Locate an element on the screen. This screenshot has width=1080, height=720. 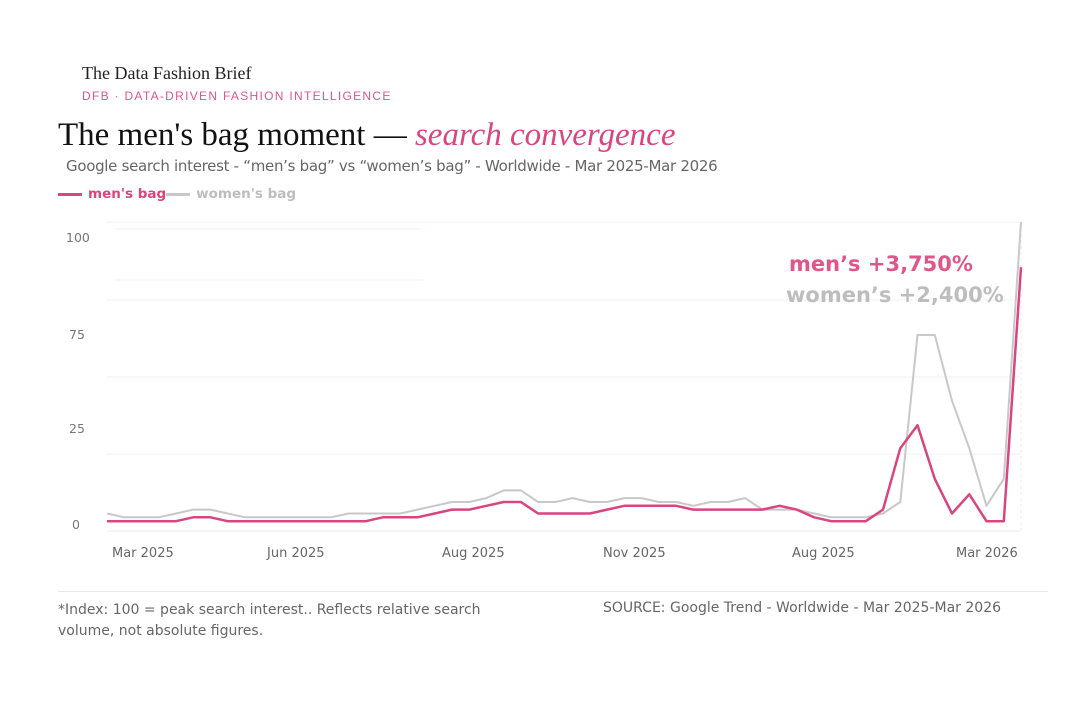
y-tick-0: 0 is located at coordinates (76, 524).